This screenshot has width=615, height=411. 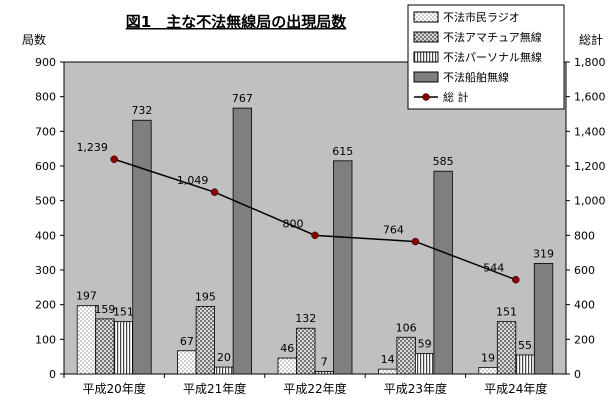 I want to click on total-data-label: 764, so click(x=393, y=230).